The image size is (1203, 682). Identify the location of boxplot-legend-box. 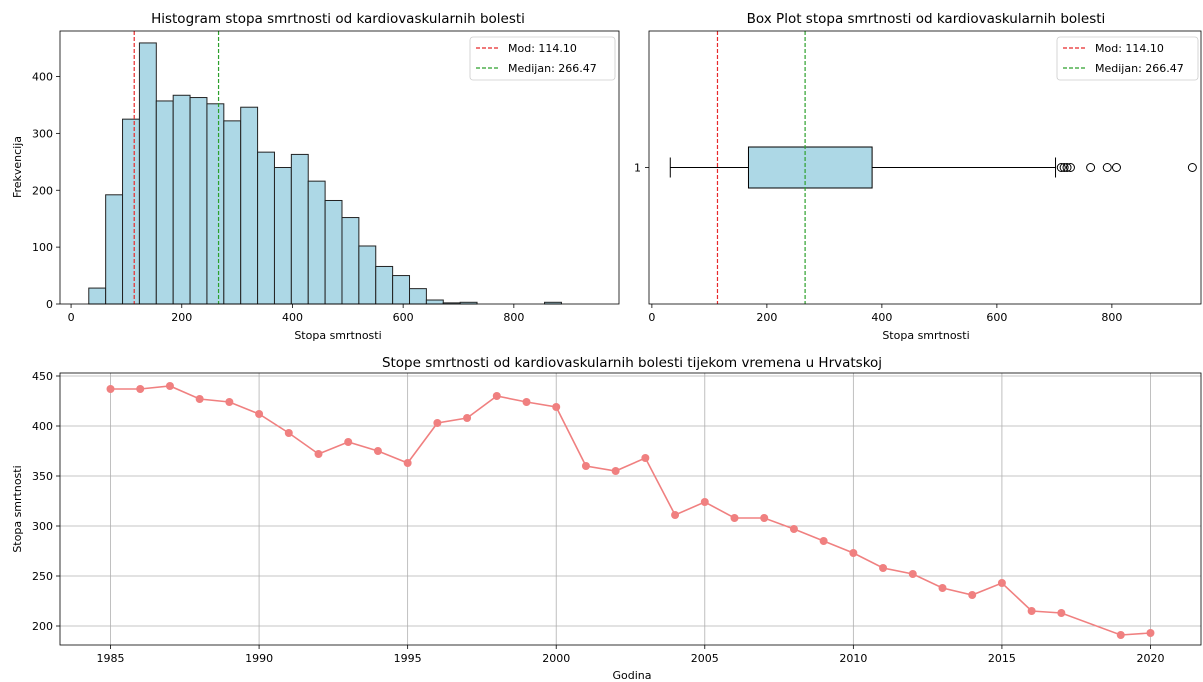
(1127, 58).